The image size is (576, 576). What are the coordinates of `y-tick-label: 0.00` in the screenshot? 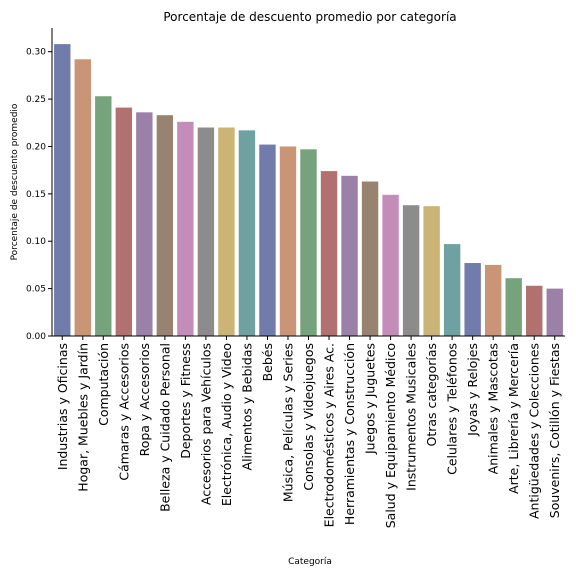 It's located at (36, 337).